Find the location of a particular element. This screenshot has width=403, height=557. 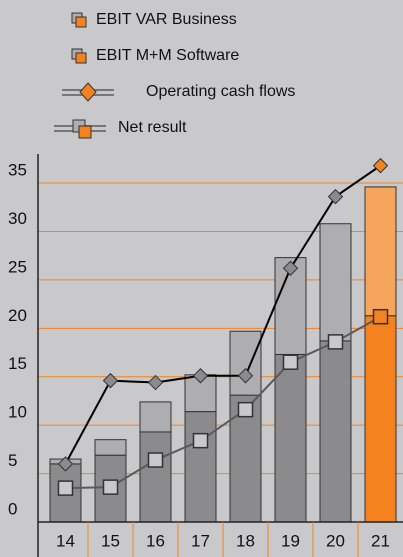

x-tick-label: 18 is located at coordinates (245, 540).